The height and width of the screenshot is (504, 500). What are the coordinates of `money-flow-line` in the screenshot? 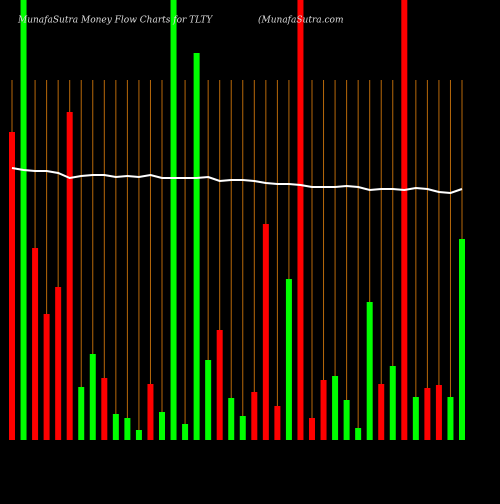 It's located at (237, 181).